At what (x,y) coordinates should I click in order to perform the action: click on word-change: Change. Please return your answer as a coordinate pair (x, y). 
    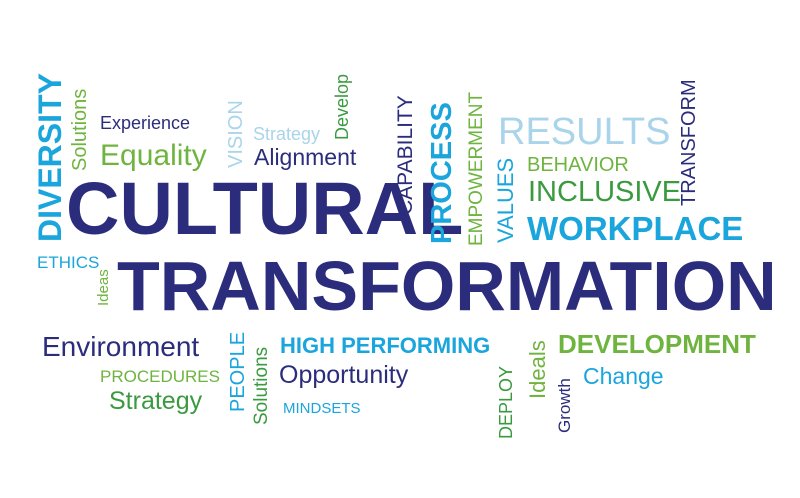
    Looking at the image, I should click on (623, 376).